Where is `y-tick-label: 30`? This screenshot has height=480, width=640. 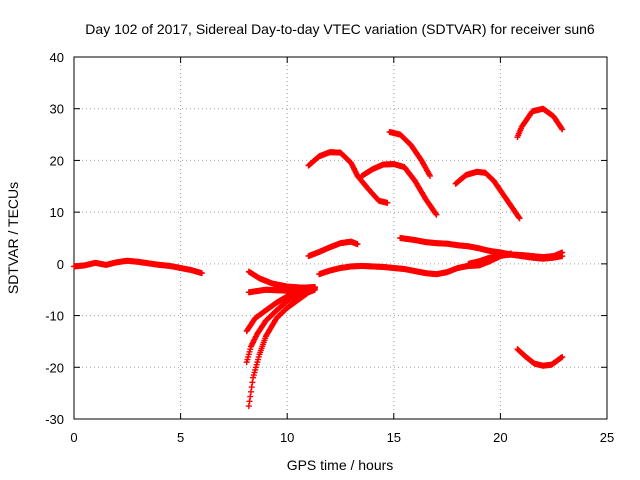
y-tick-label: 30 is located at coordinates (57, 109).